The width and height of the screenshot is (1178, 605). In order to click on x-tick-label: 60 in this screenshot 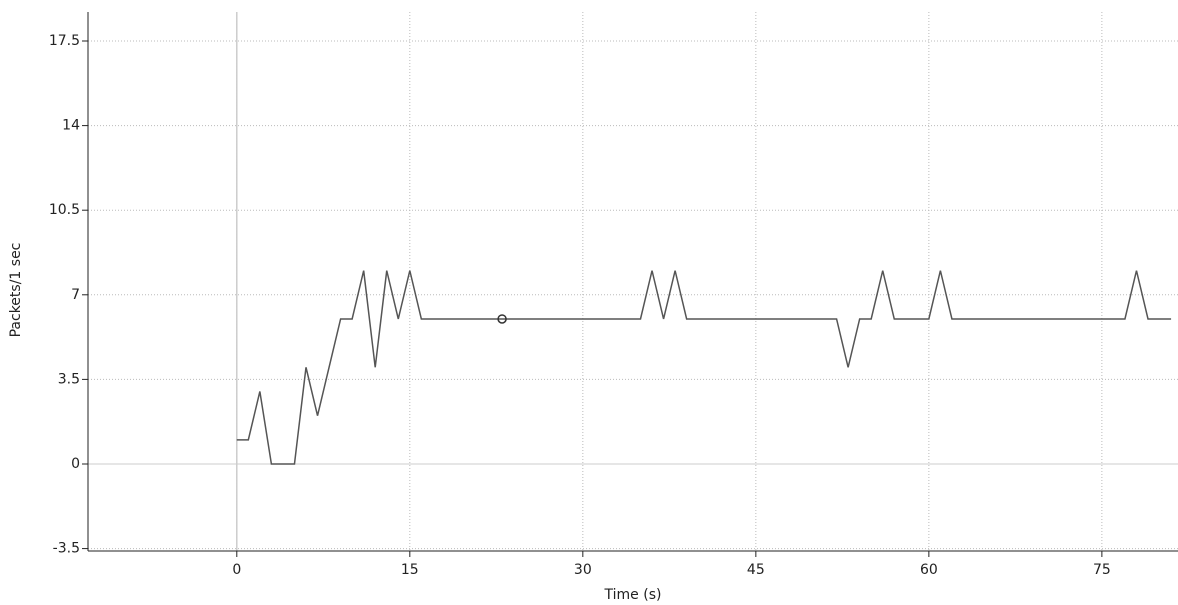, I will do `click(929, 570)`.